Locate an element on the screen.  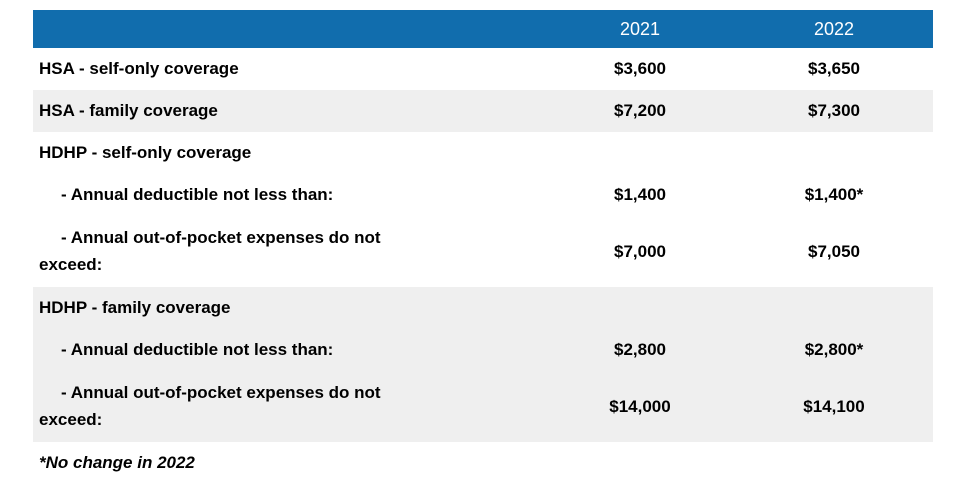
table-header-row: 2021 2022 is located at coordinates (483, 29).